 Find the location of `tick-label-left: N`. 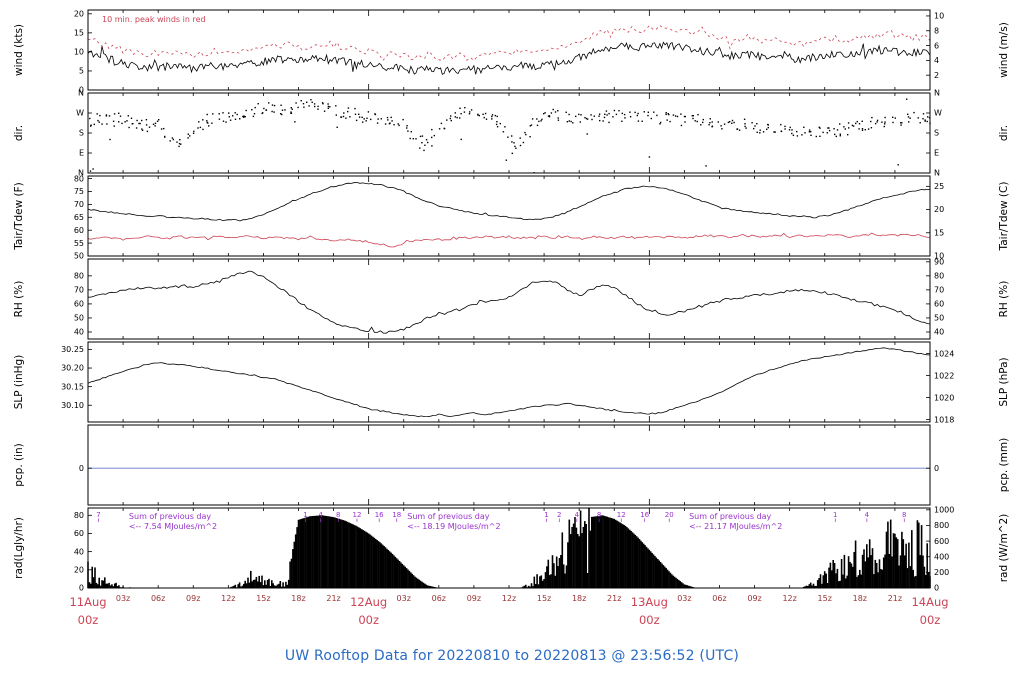

tick-label-left: N is located at coordinates (81, 93).